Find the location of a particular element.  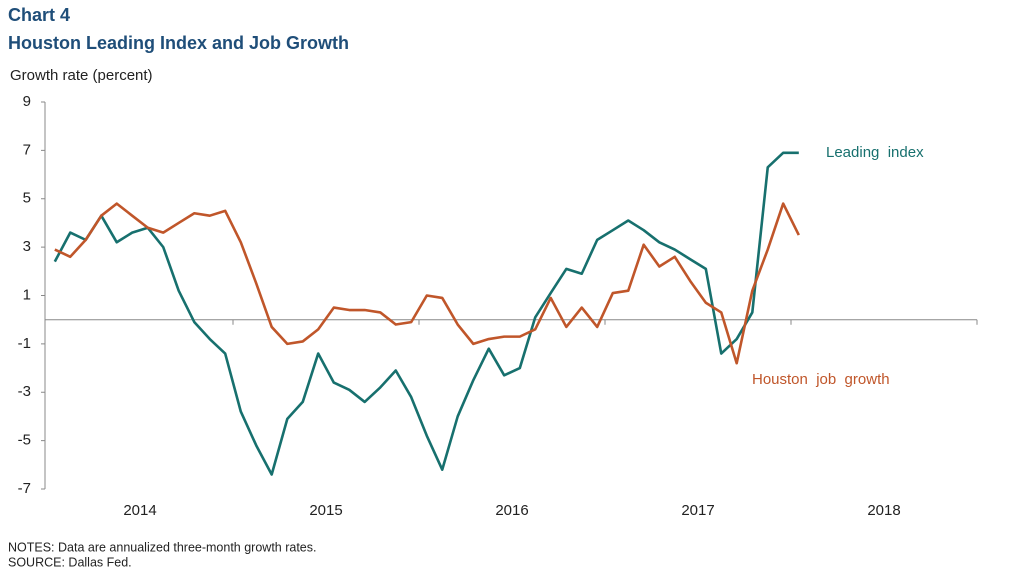

x-tick-label: 2016 is located at coordinates (511, 510).